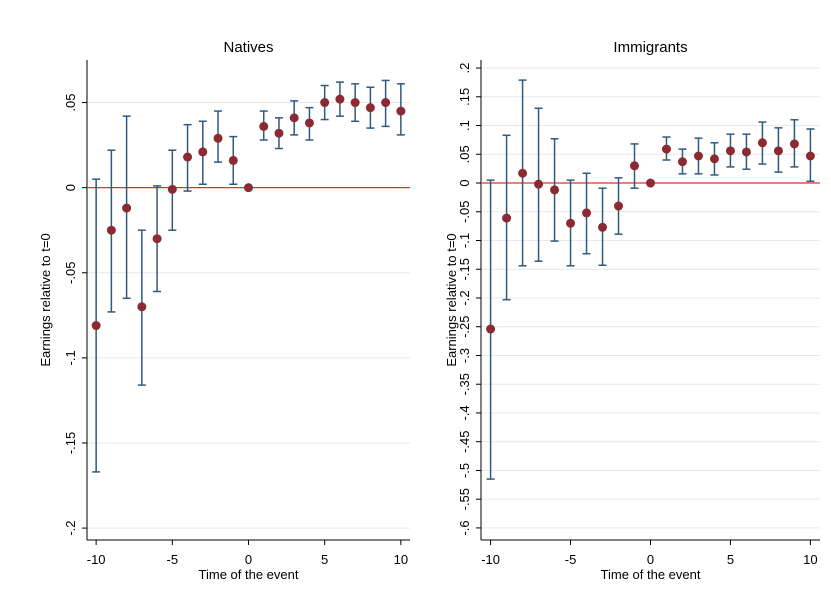 The height and width of the screenshot is (610, 831). Describe the element at coordinates (464, 412) in the screenshot. I see `y-tick-label: -.4` at that location.